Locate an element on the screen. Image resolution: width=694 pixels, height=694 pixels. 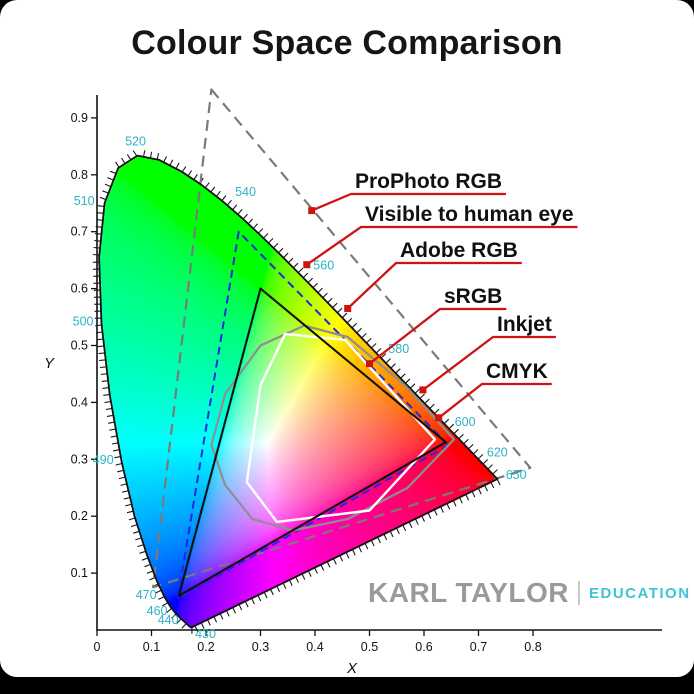
brand-logo: KARL TAYLOR EDUCATION is located at coordinates (529, 593).